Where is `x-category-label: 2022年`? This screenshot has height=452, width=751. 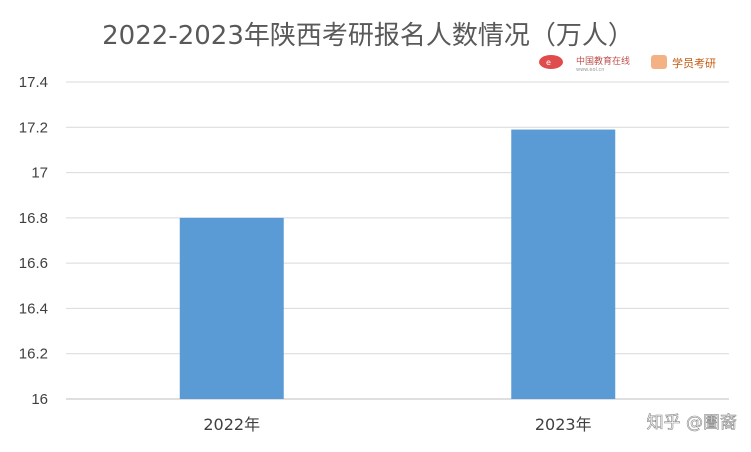
x-category-label: 2022年 is located at coordinates (231, 424).